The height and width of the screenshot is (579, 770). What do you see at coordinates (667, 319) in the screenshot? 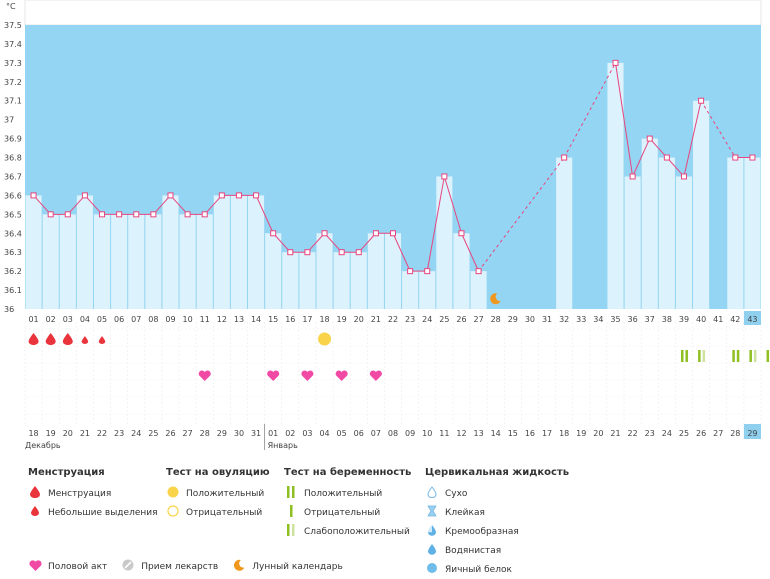
I see `cycle-day-label: 38` at bounding box center [667, 319].